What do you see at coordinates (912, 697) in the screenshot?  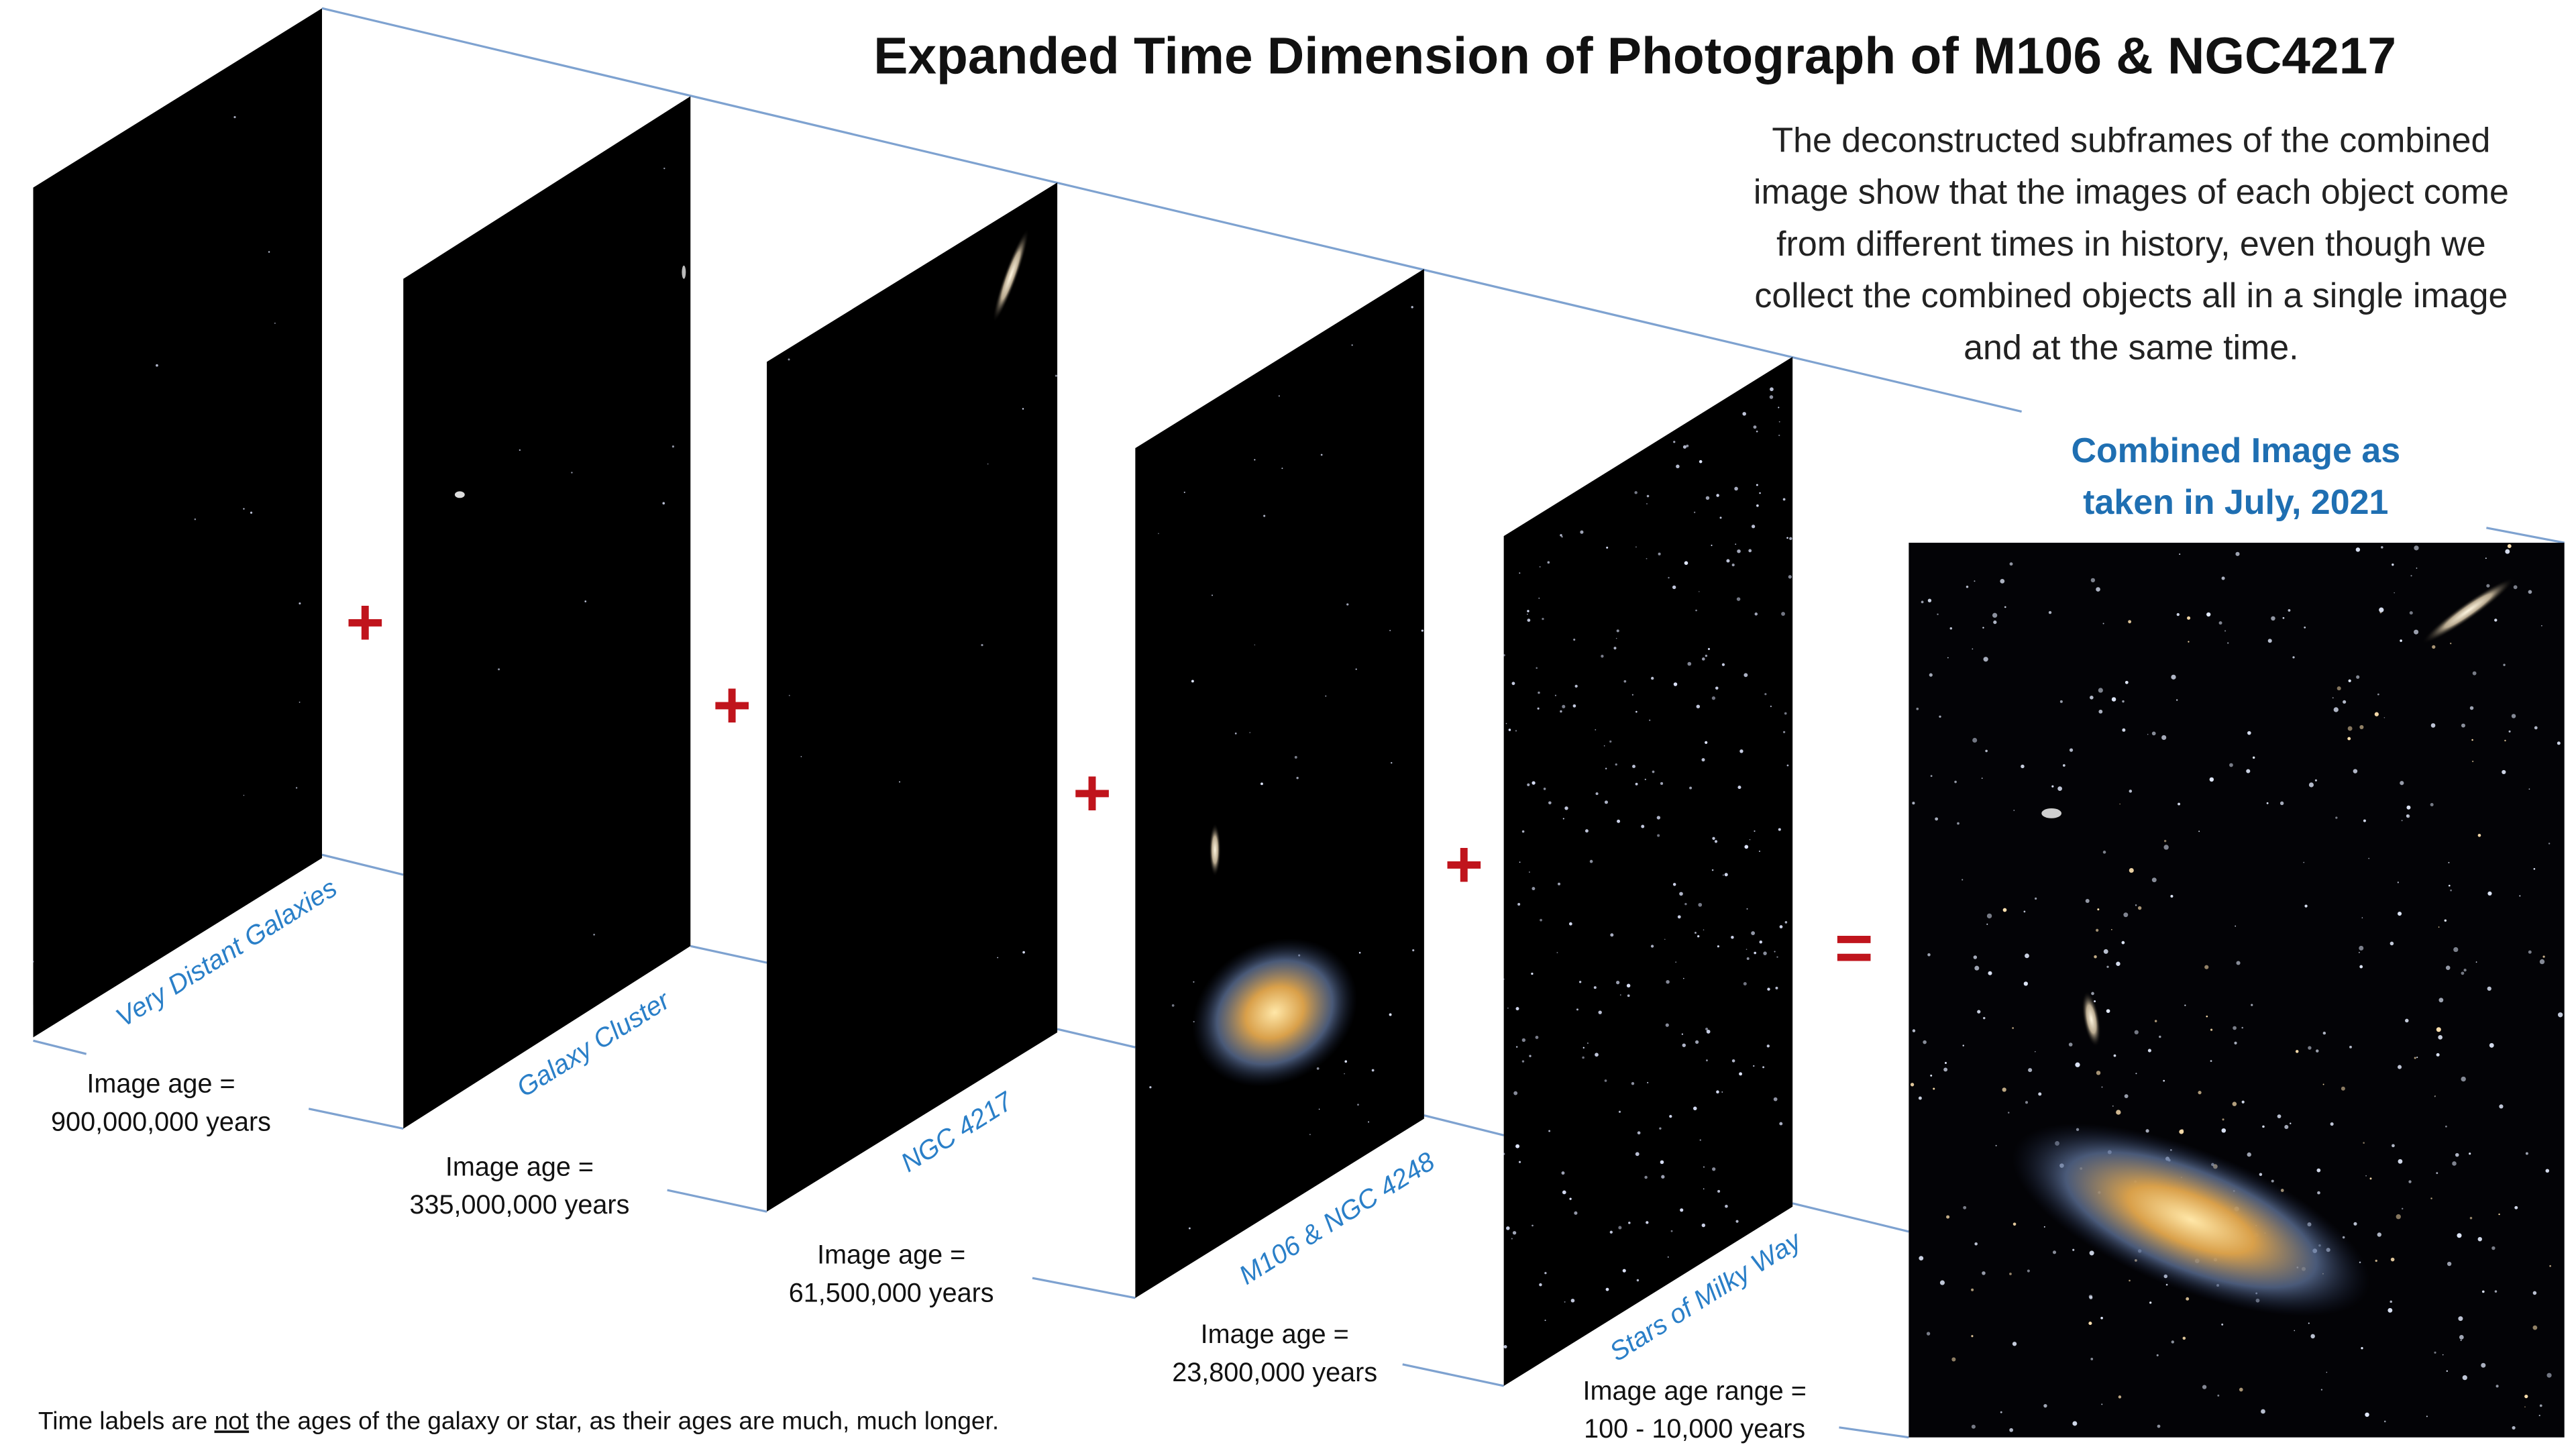 I see `panel-face` at bounding box center [912, 697].